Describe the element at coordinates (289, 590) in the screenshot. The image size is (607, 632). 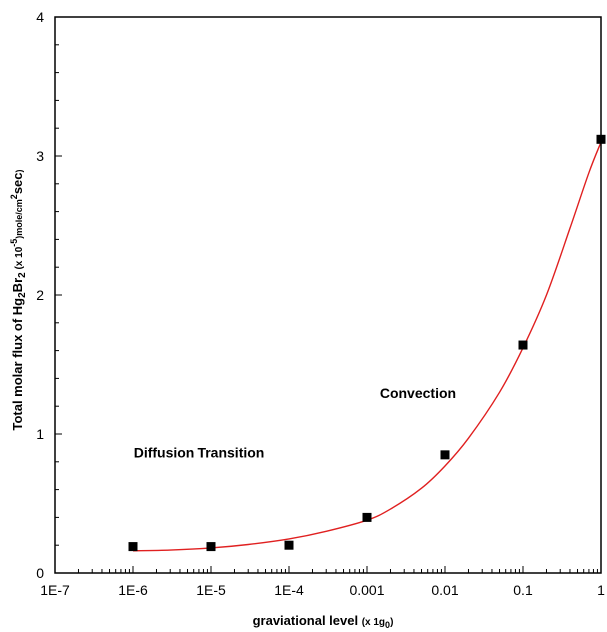
I see `x-tick-label: 1E-4` at that location.